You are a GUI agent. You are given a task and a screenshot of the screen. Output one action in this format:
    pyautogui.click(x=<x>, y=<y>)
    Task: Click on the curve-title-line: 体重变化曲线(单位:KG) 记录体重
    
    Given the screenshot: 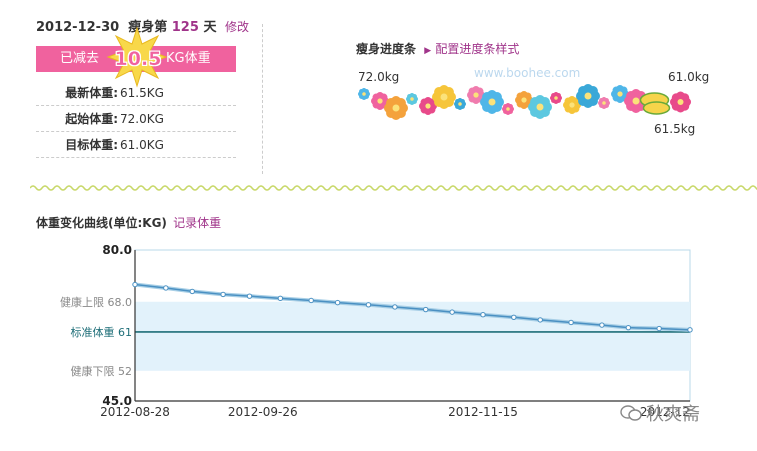 What is the action you would take?
    pyautogui.click(x=128, y=222)
    